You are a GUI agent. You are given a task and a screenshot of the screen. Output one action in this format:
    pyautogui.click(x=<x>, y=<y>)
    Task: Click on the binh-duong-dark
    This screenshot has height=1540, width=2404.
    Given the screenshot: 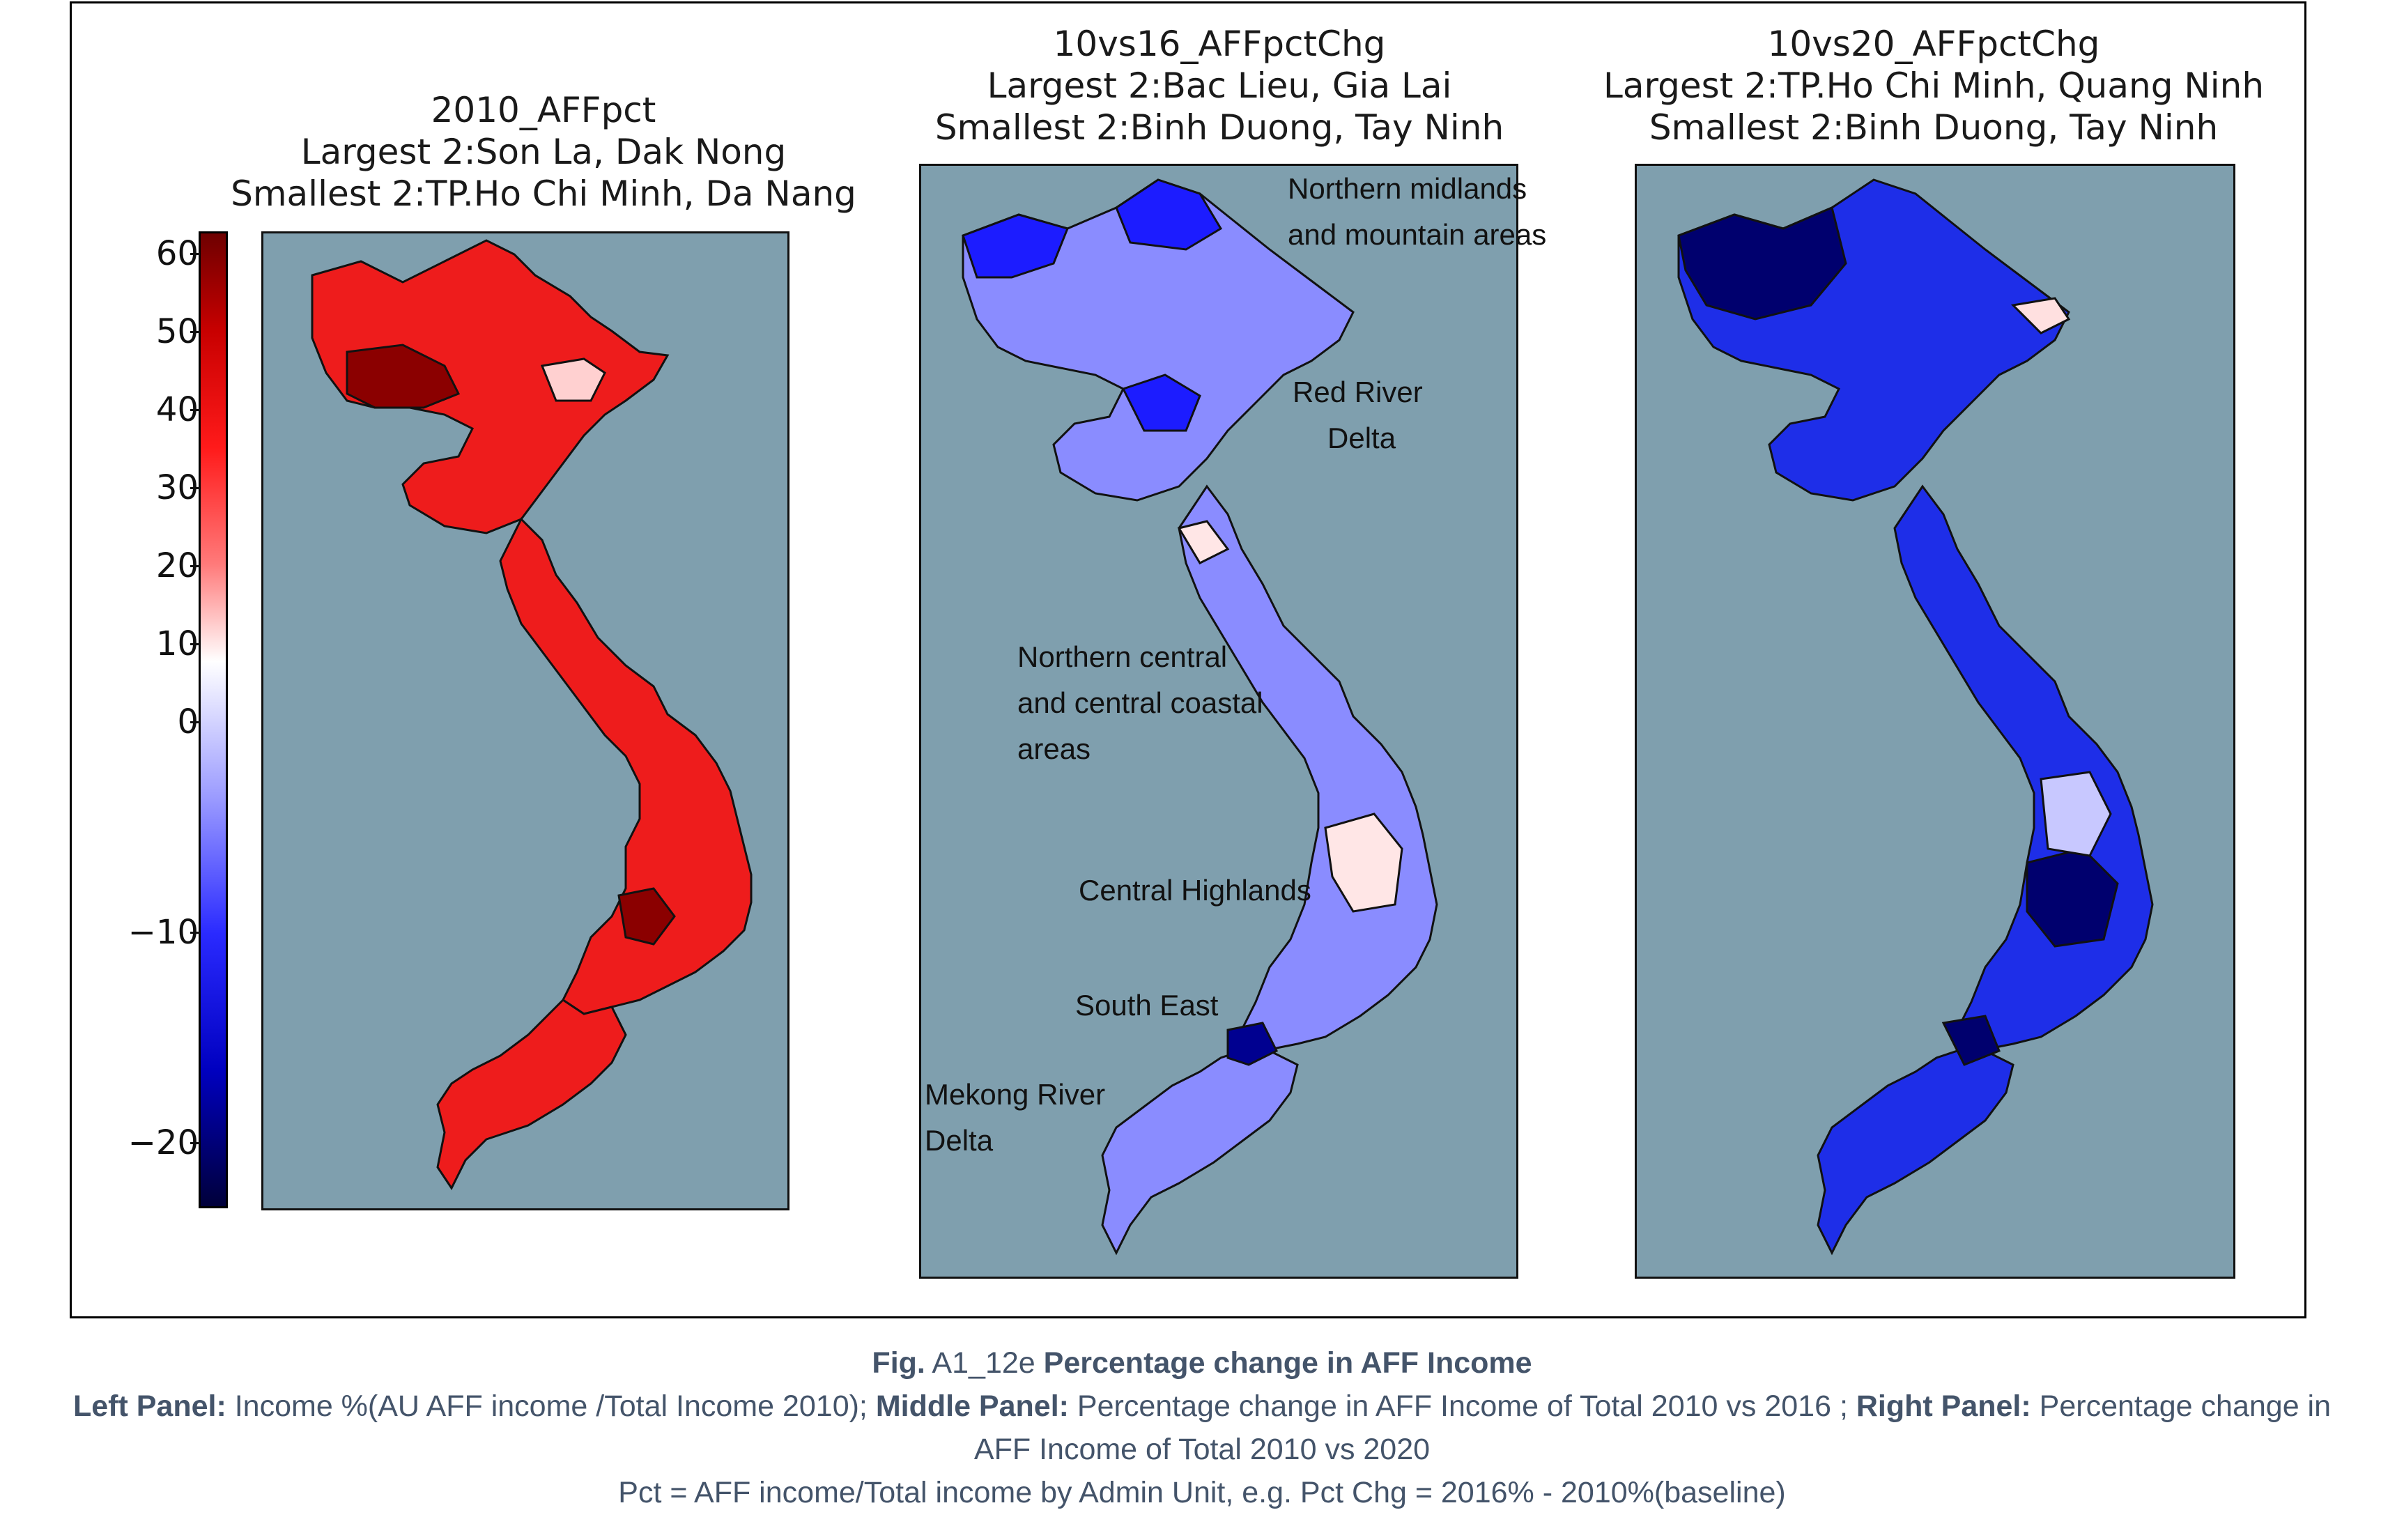 What is the action you would take?
    pyautogui.click(x=1252, y=1044)
    